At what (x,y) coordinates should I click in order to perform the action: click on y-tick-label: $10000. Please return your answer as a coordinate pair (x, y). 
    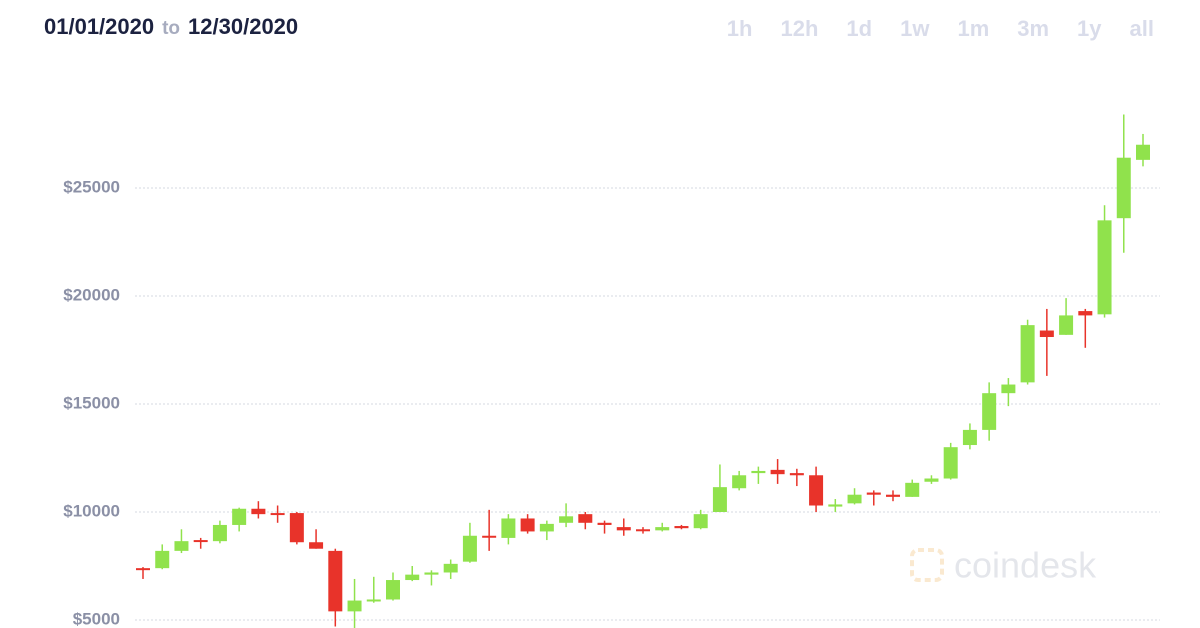
    Looking at the image, I should click on (91, 510).